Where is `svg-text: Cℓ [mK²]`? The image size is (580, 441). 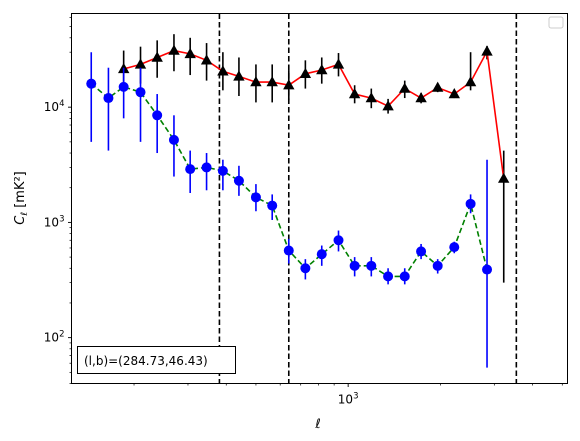
svg-text: Cℓ [mK²] is located at coordinates (21, 197).